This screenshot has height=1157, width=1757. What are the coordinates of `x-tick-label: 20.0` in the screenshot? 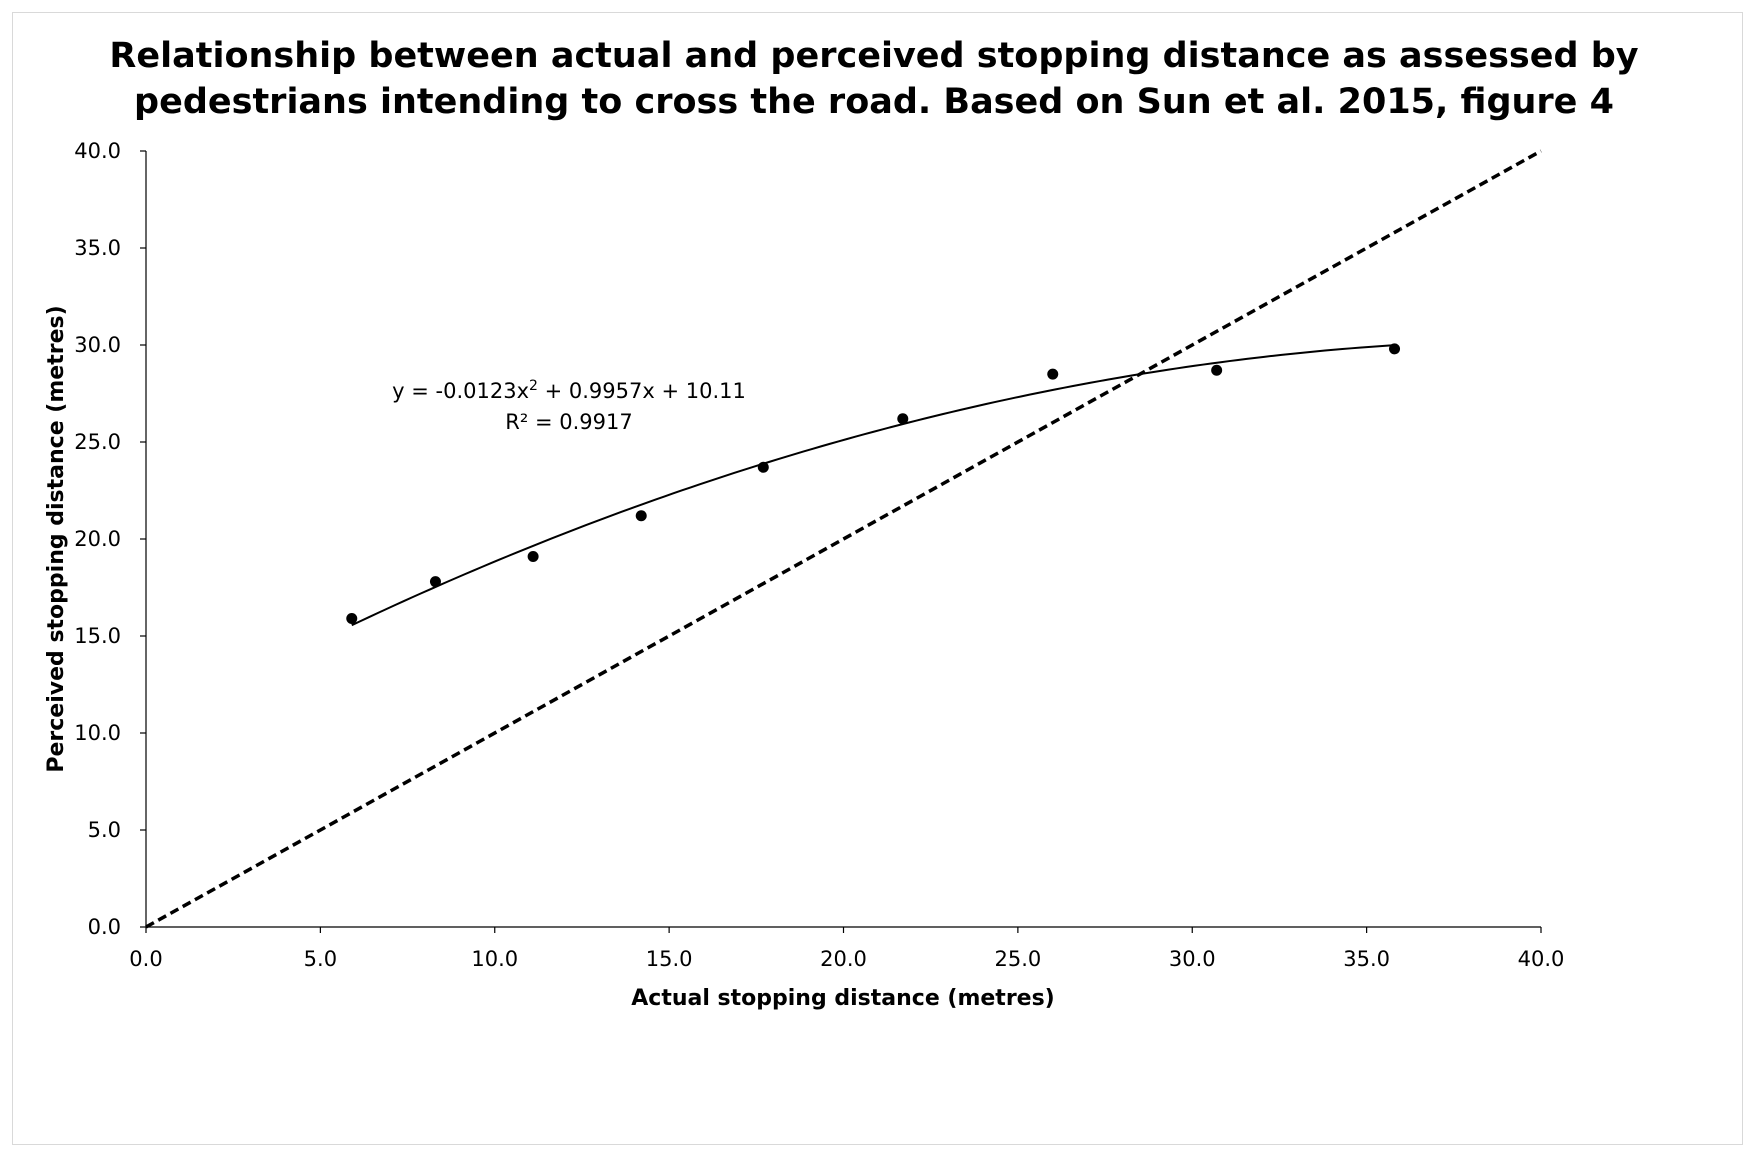 It's located at (843, 959).